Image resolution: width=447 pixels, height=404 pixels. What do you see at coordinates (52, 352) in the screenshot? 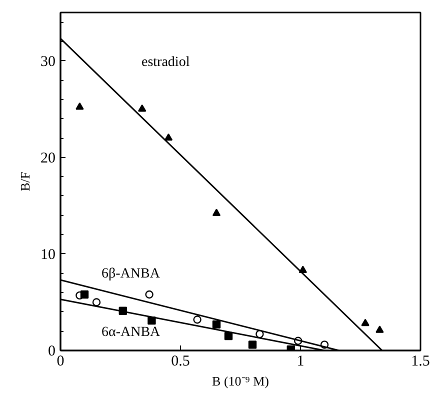
I see `y-tick-label: 0` at bounding box center [52, 352].